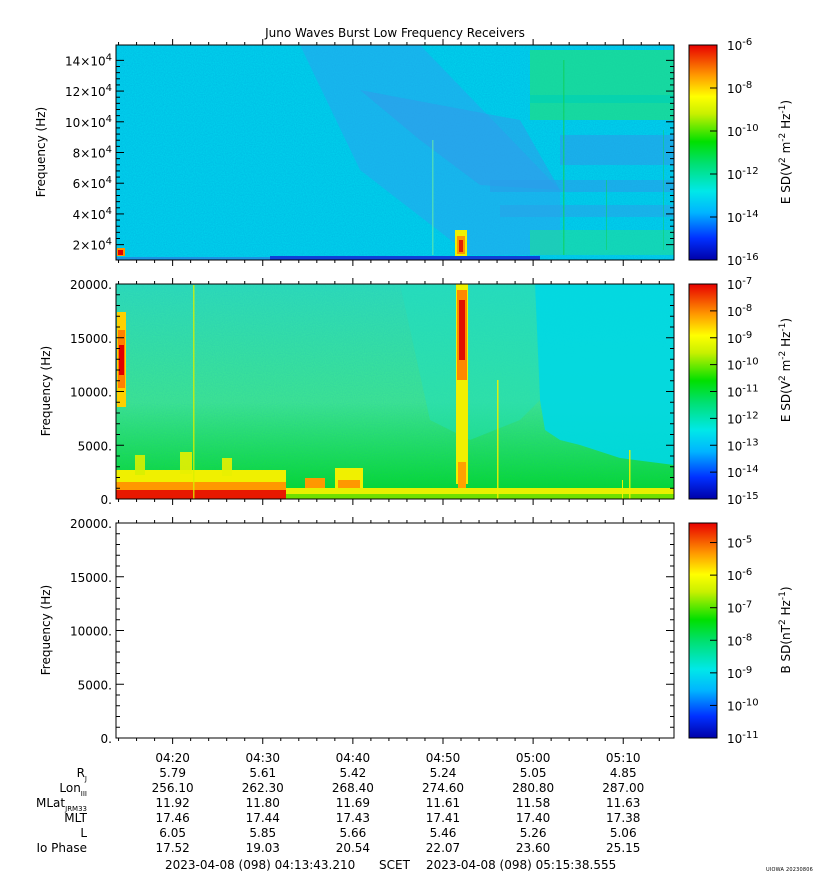  What do you see at coordinates (443, 803) in the screenshot?
I see `ephemeris-value: 11.61` at bounding box center [443, 803].